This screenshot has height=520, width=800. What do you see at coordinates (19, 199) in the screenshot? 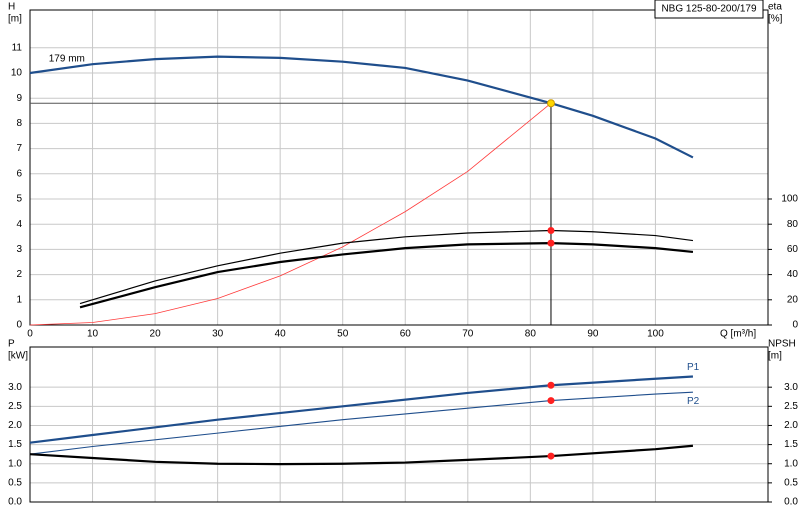
I see `y-tick-label: 5` at bounding box center [19, 199].